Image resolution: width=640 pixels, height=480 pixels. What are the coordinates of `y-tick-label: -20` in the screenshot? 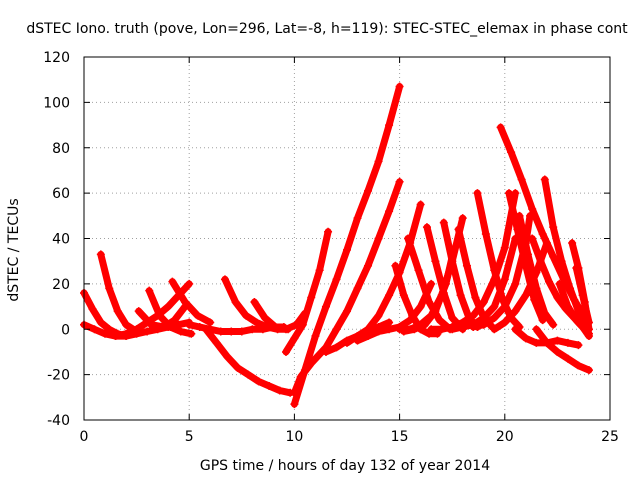 It's located at (58, 376).